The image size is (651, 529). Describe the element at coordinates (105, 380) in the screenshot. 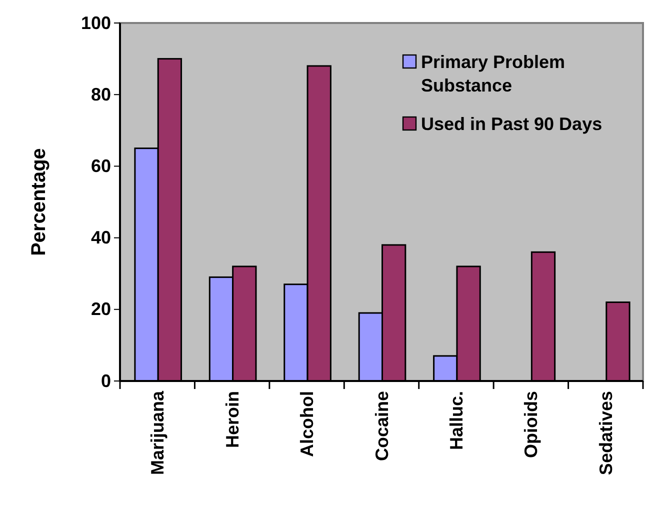

I see `y-tick-label: 0` at that location.